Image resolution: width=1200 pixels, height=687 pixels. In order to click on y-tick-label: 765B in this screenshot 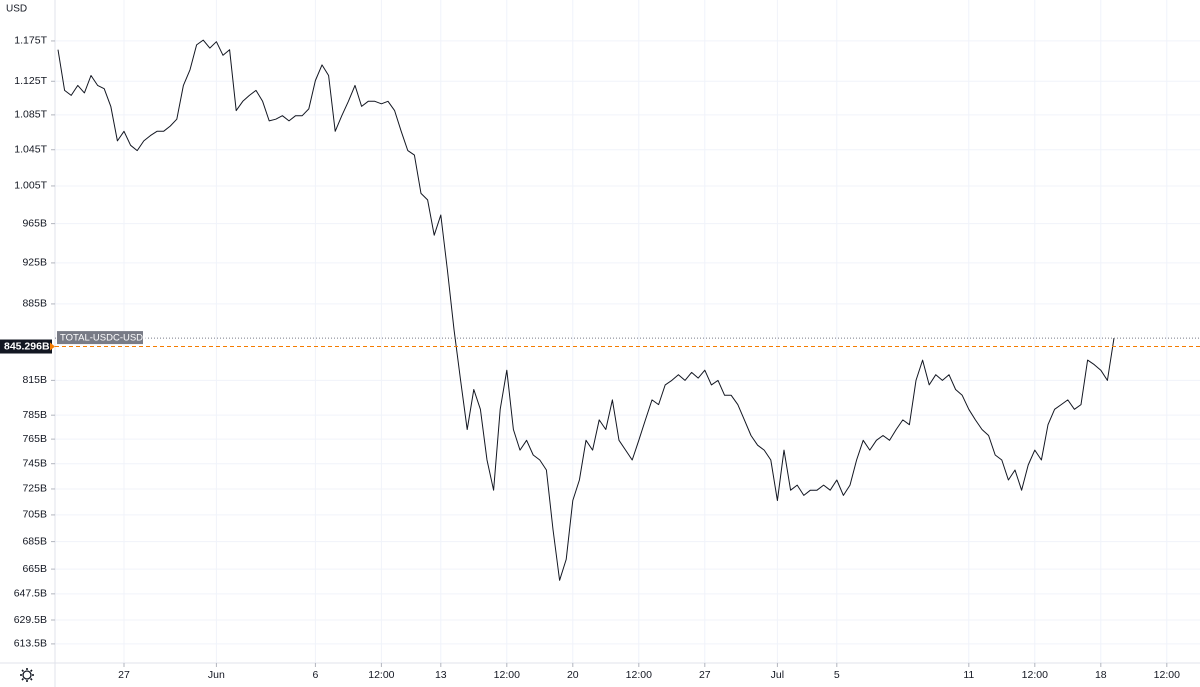, I will do `click(34, 439)`.